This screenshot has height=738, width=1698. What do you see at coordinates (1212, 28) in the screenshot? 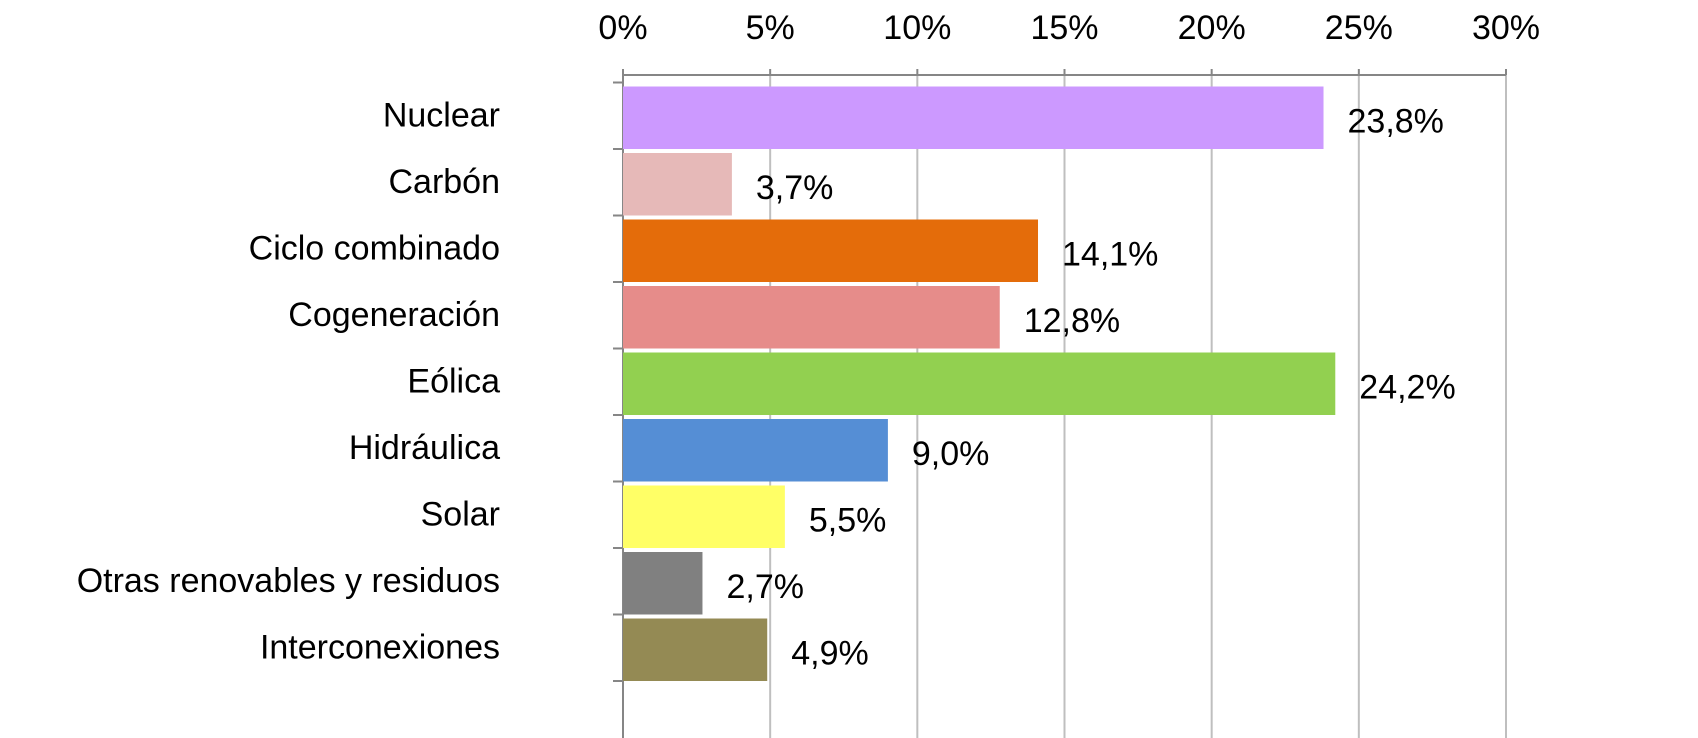
I see `x-tick-label: 20%` at bounding box center [1212, 28].